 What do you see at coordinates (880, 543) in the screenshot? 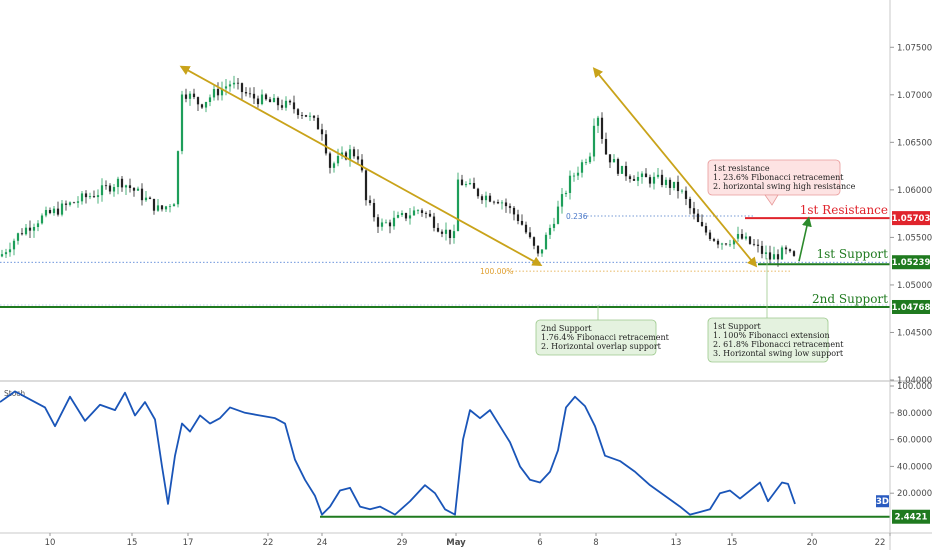
I see `time-tick-label: 22` at bounding box center [880, 543].